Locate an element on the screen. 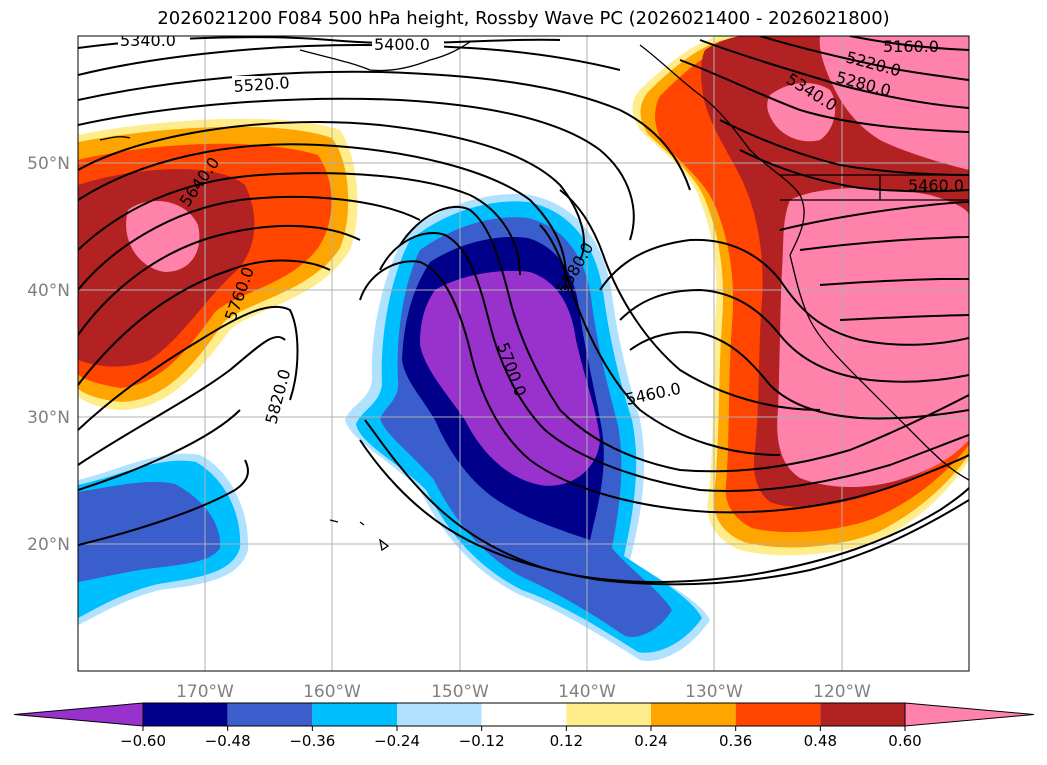 This screenshot has width=1047, height=765. lon-tick-label: 130°W is located at coordinates (714, 692).